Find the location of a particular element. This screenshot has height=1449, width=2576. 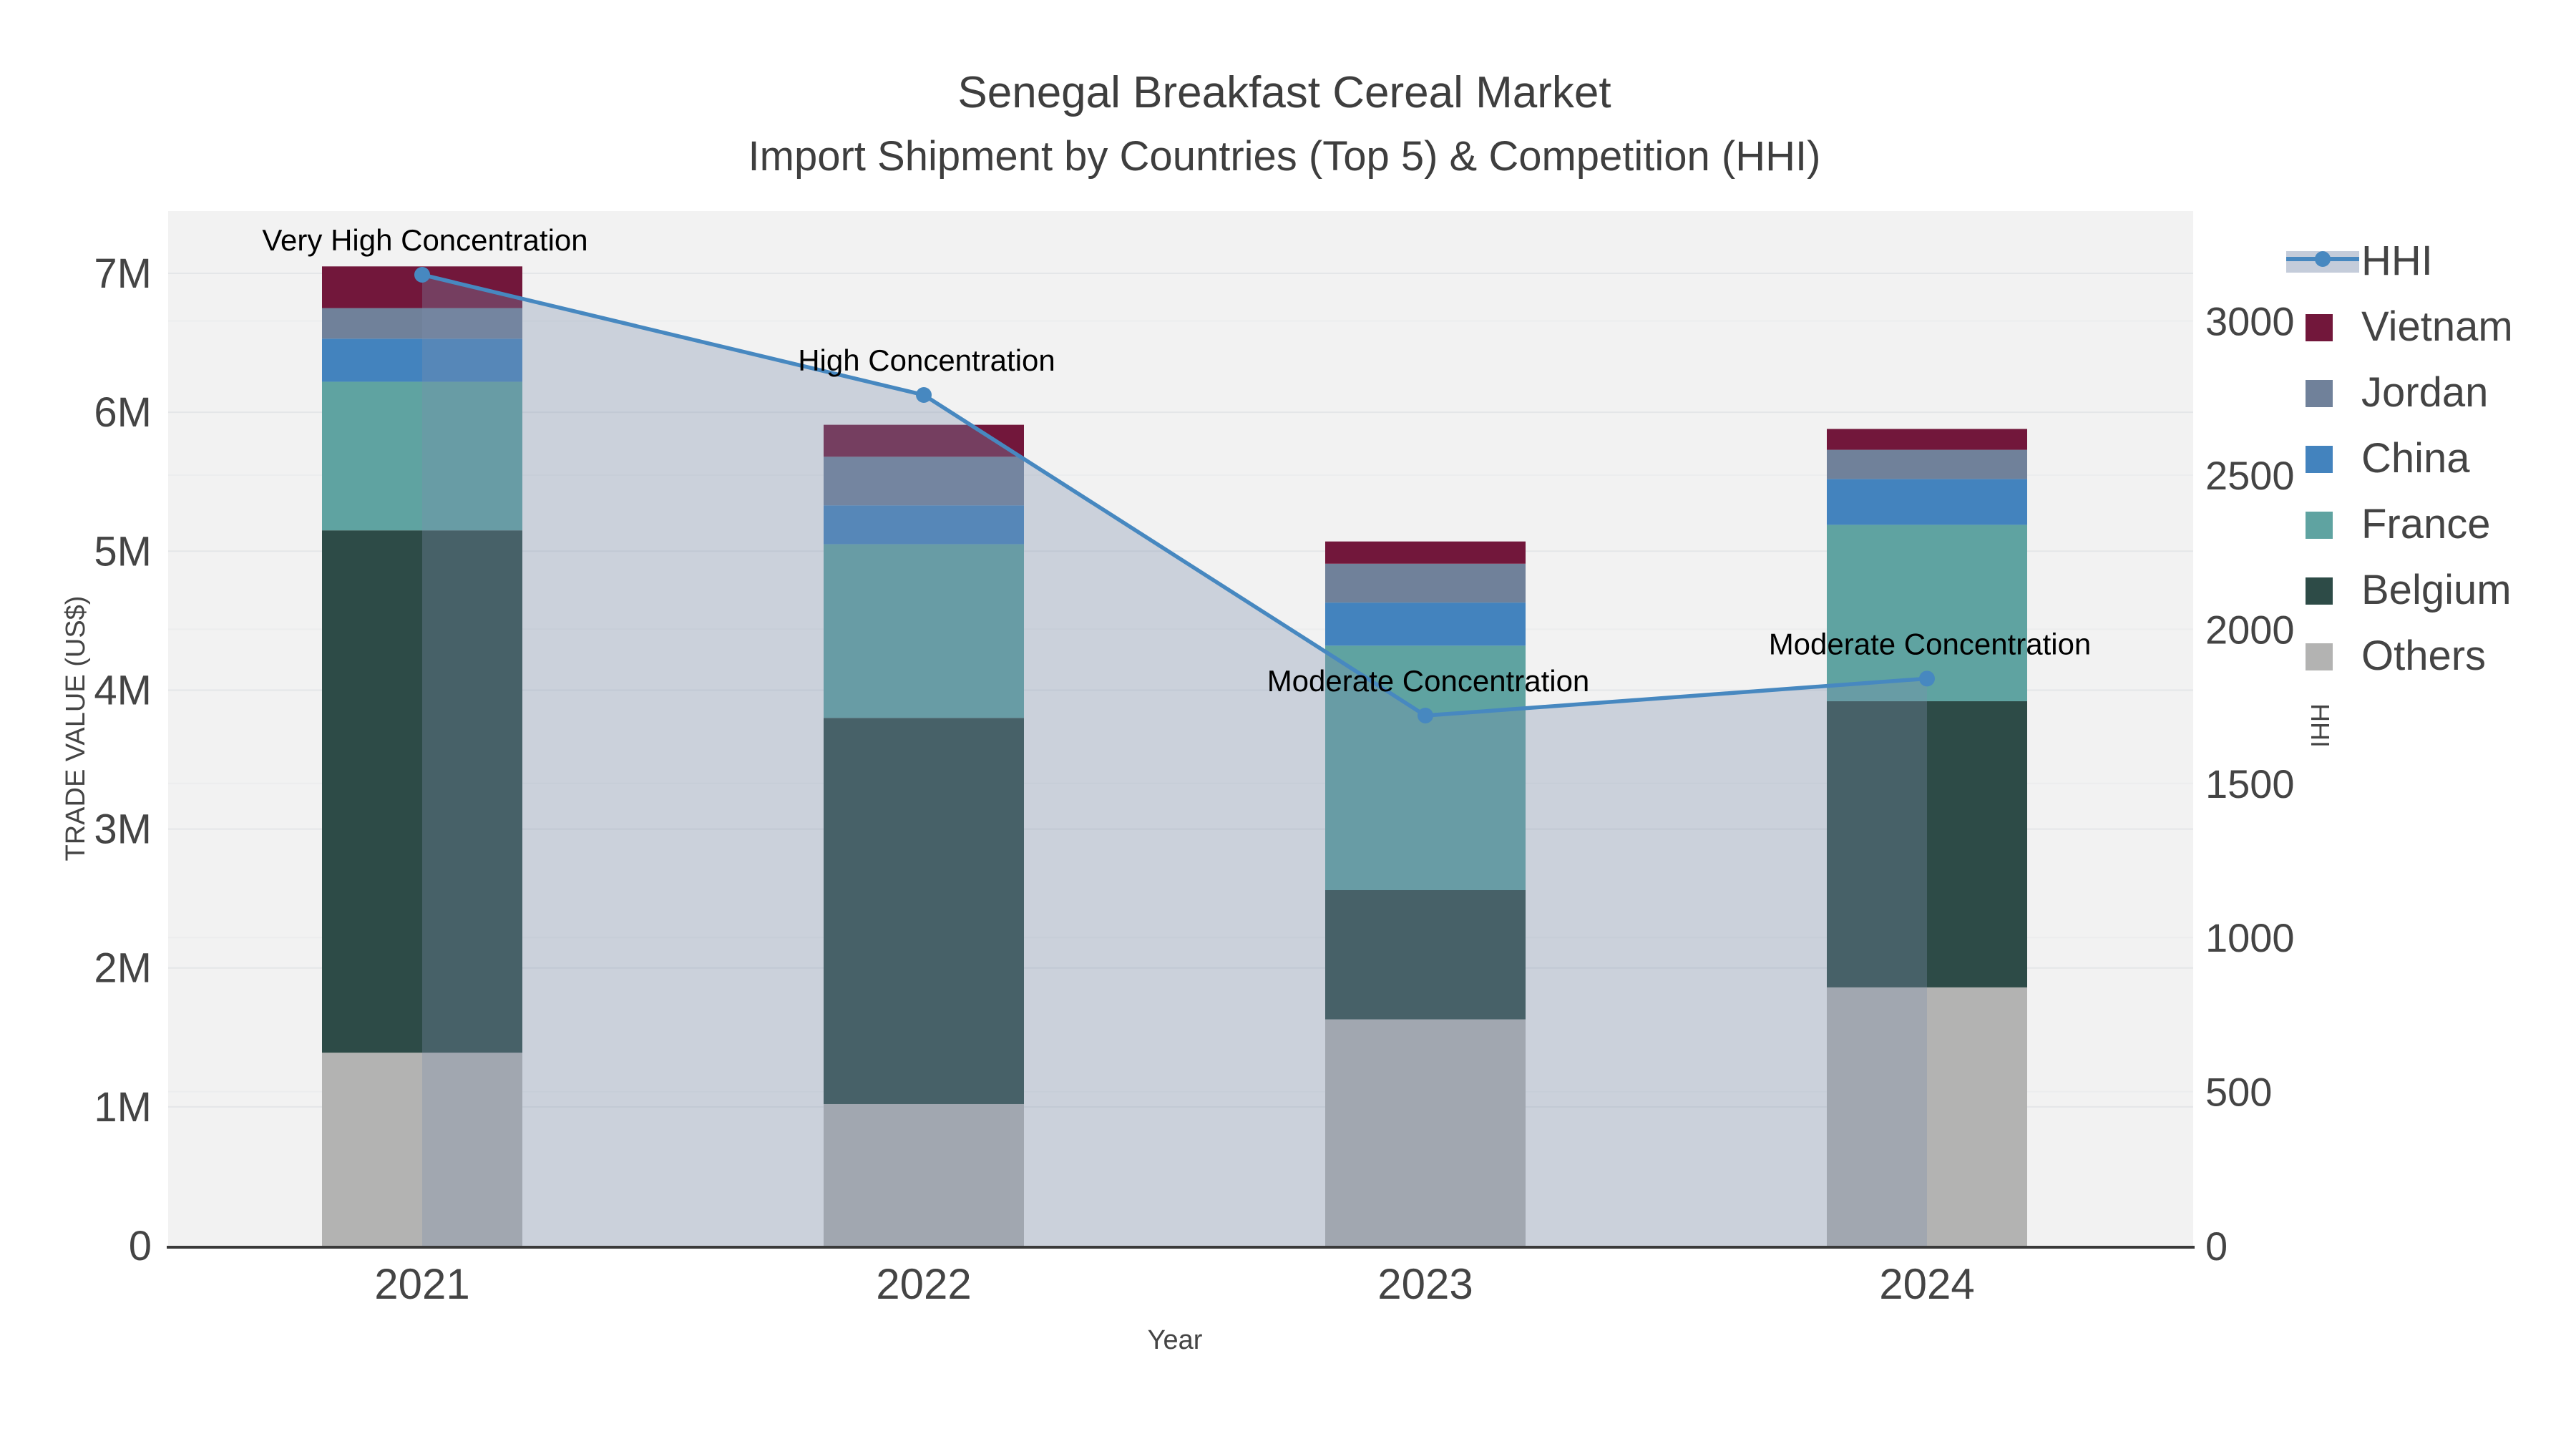

annotation-2022: High Concentration is located at coordinates (926, 360).